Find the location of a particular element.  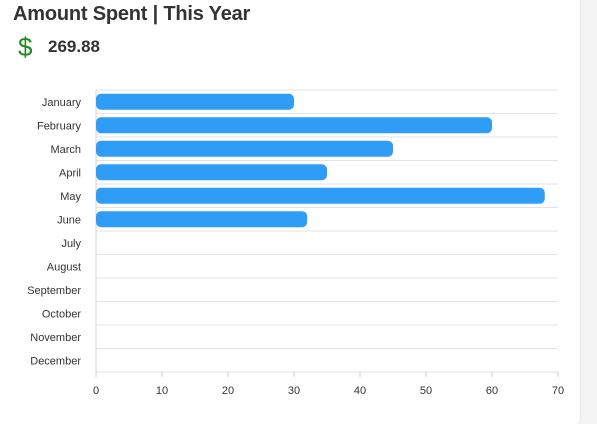

y-category-label: March is located at coordinates (65, 150).